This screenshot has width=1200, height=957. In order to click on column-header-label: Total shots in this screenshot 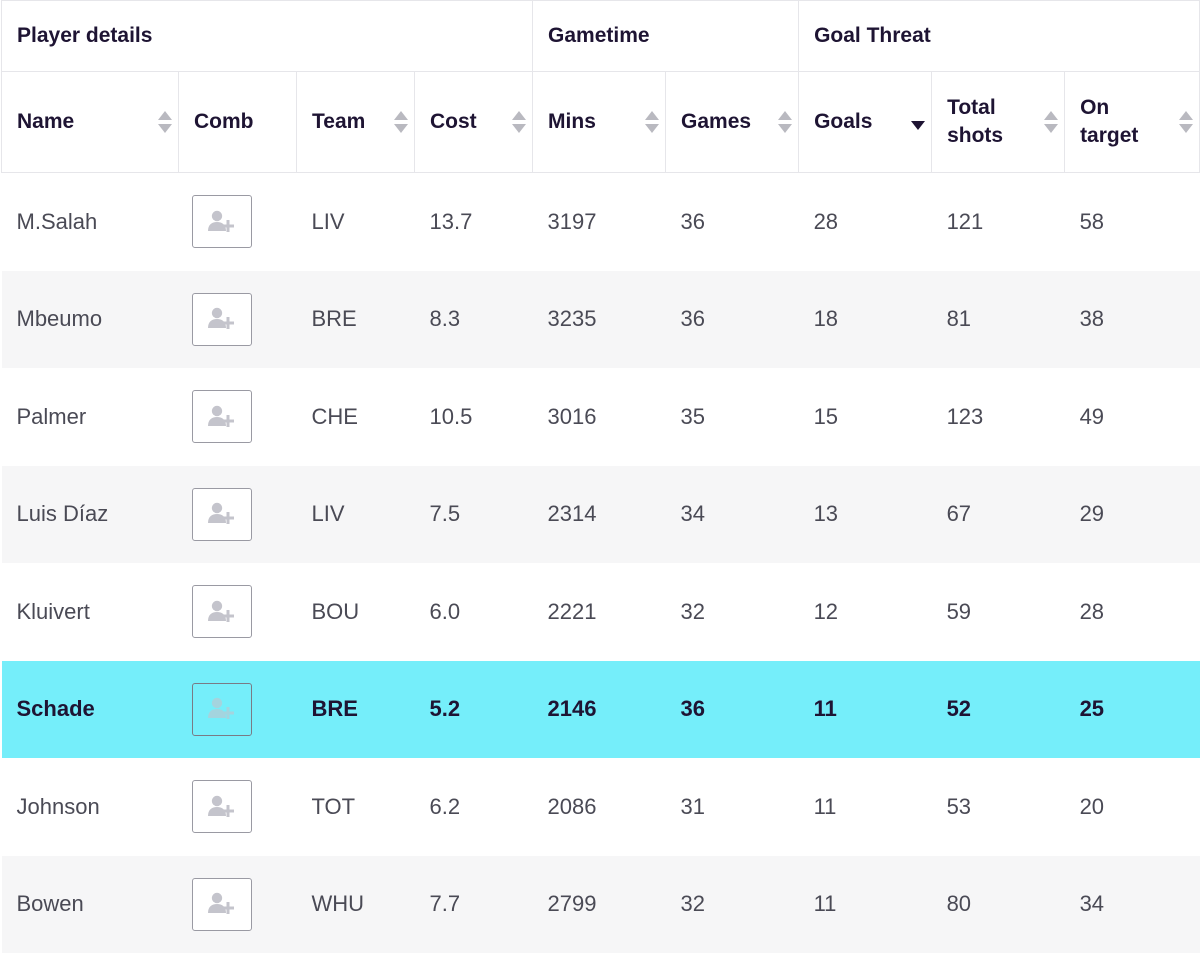, I will do `click(975, 121)`.